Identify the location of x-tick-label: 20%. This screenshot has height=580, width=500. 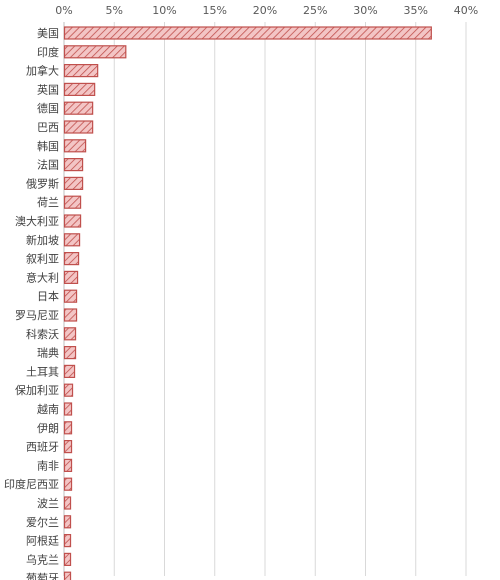
(265, 10).